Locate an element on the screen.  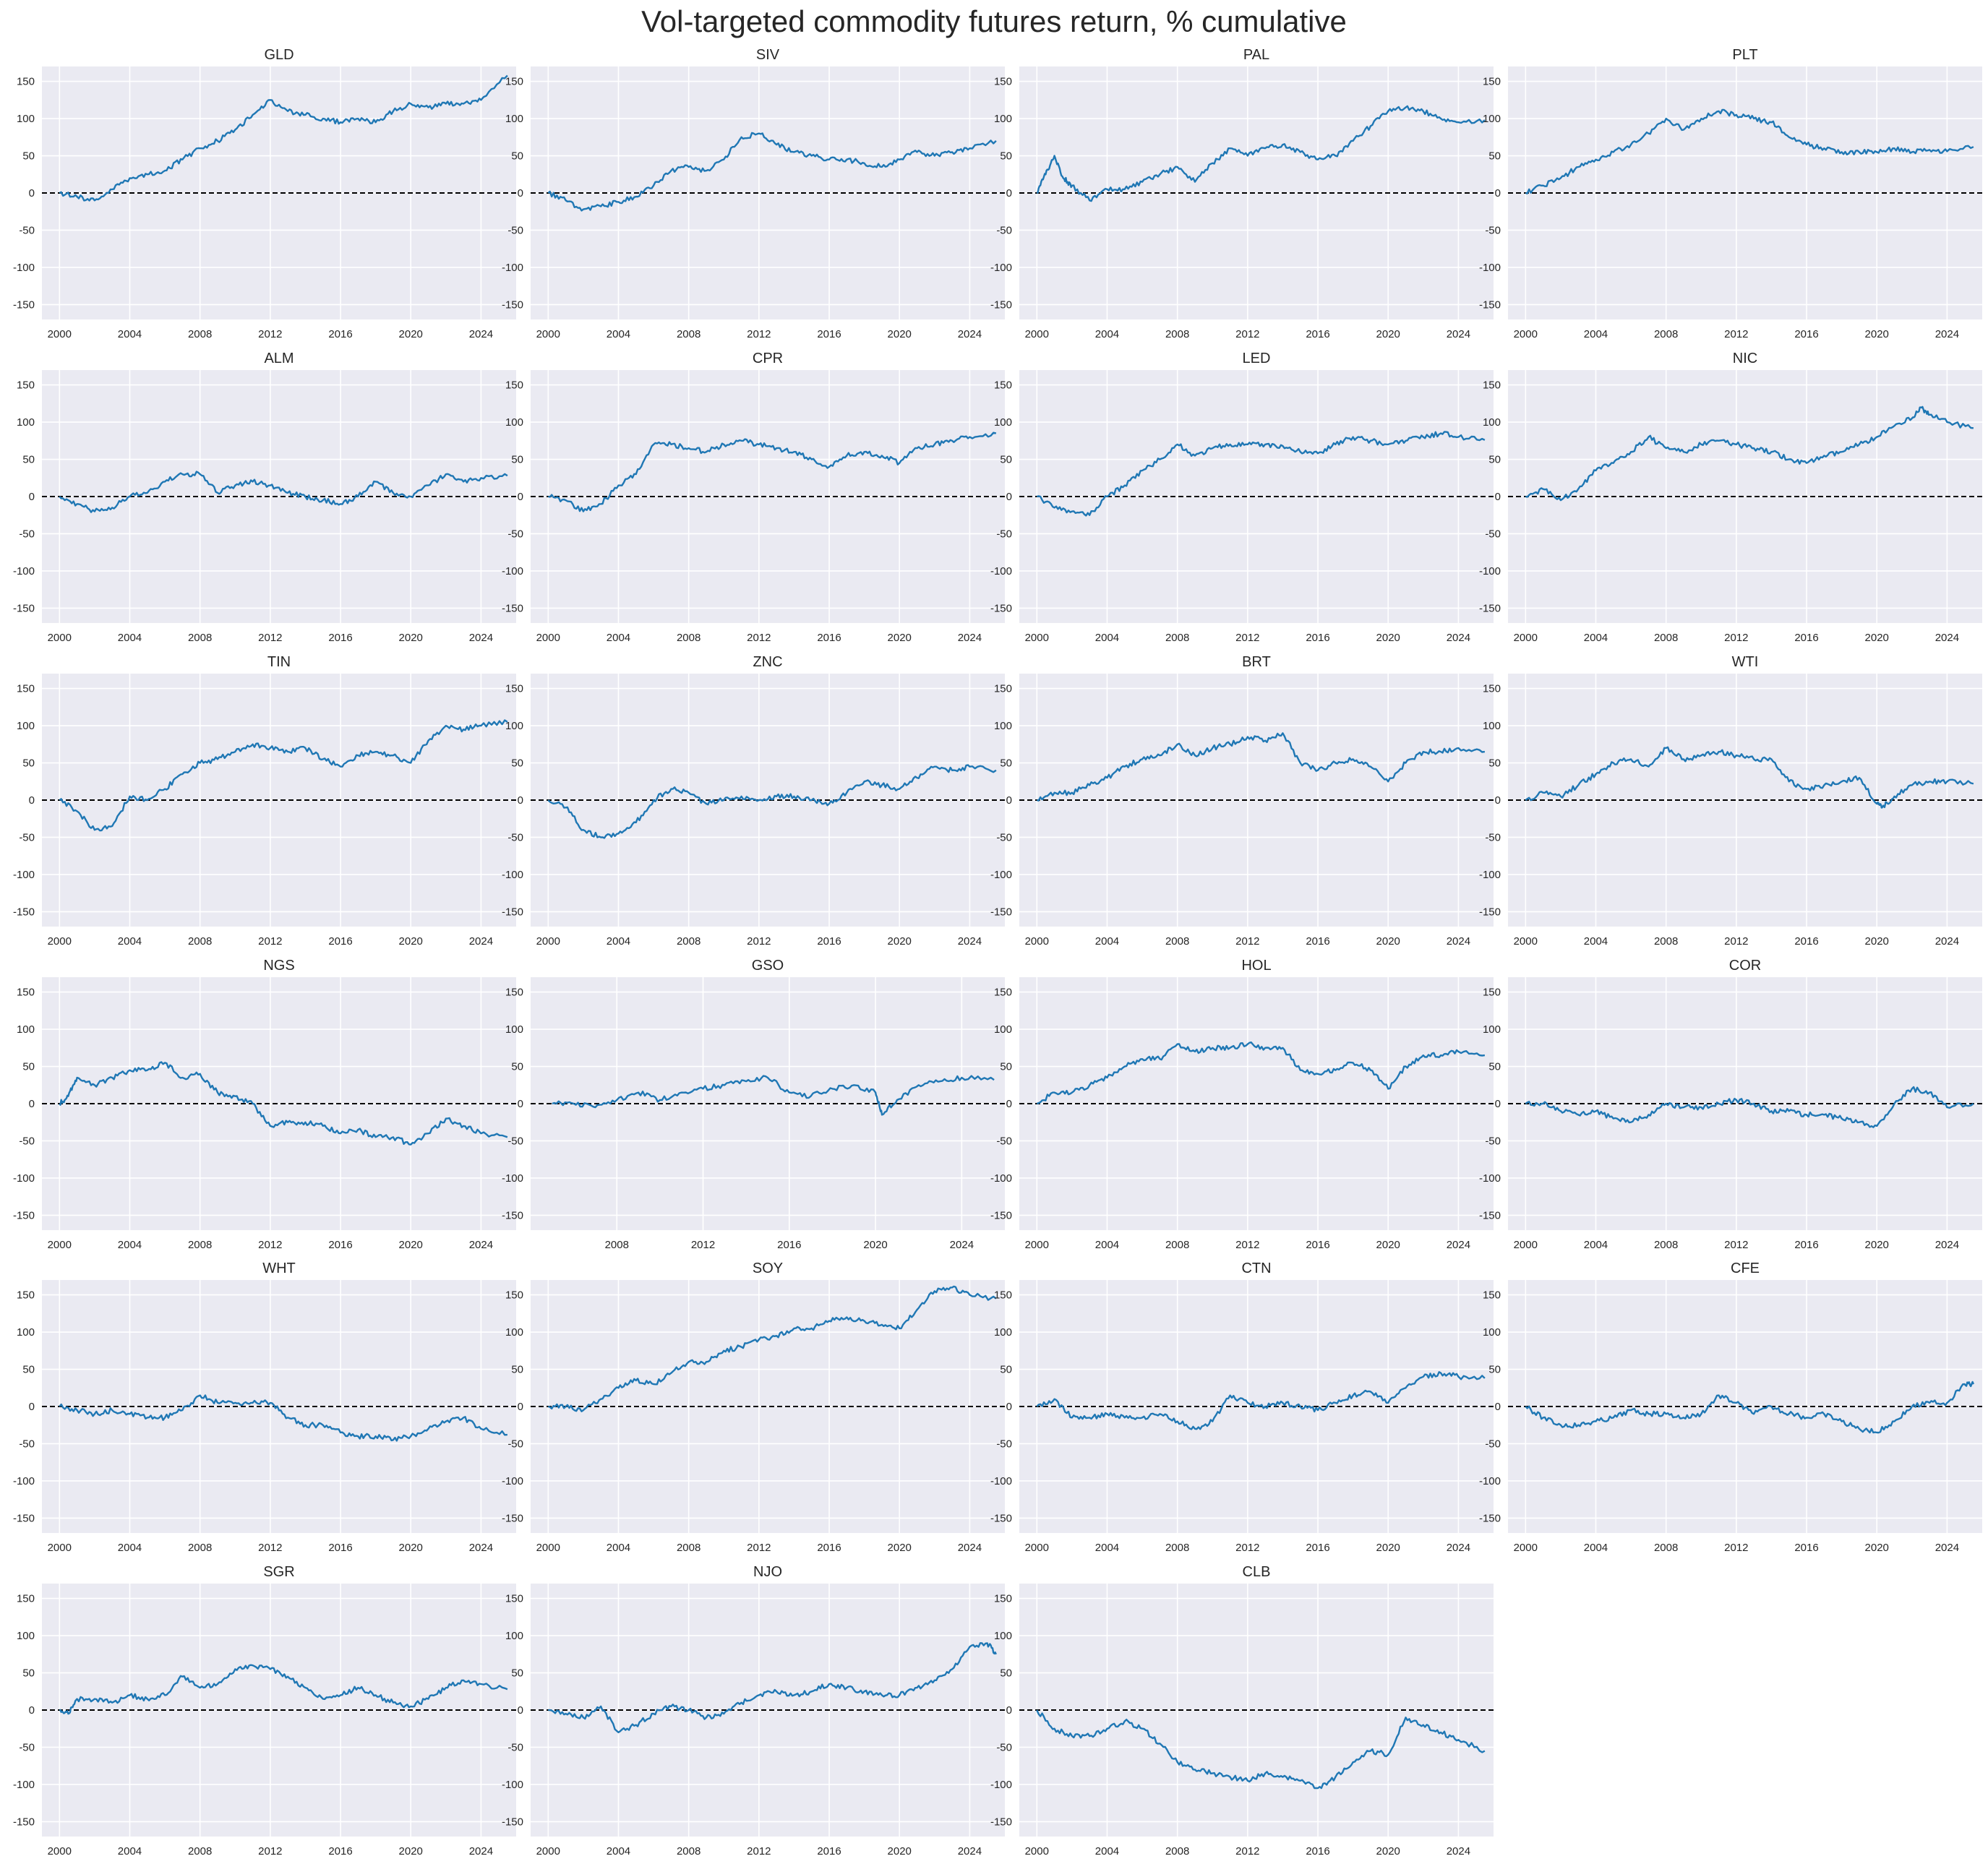
panel-title: BRT is located at coordinates (1256, 662).